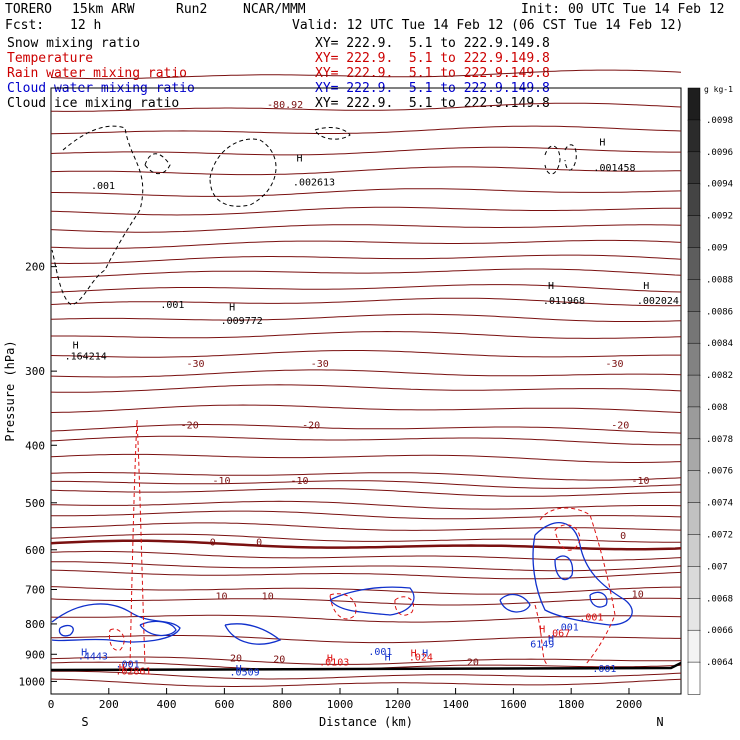  I want to click on colorbar-label: .0064, so click(719, 663).